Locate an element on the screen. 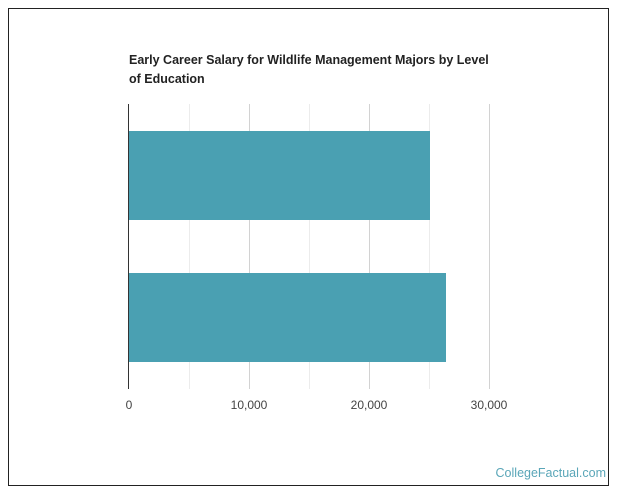  y-axis-line is located at coordinates (128, 246).